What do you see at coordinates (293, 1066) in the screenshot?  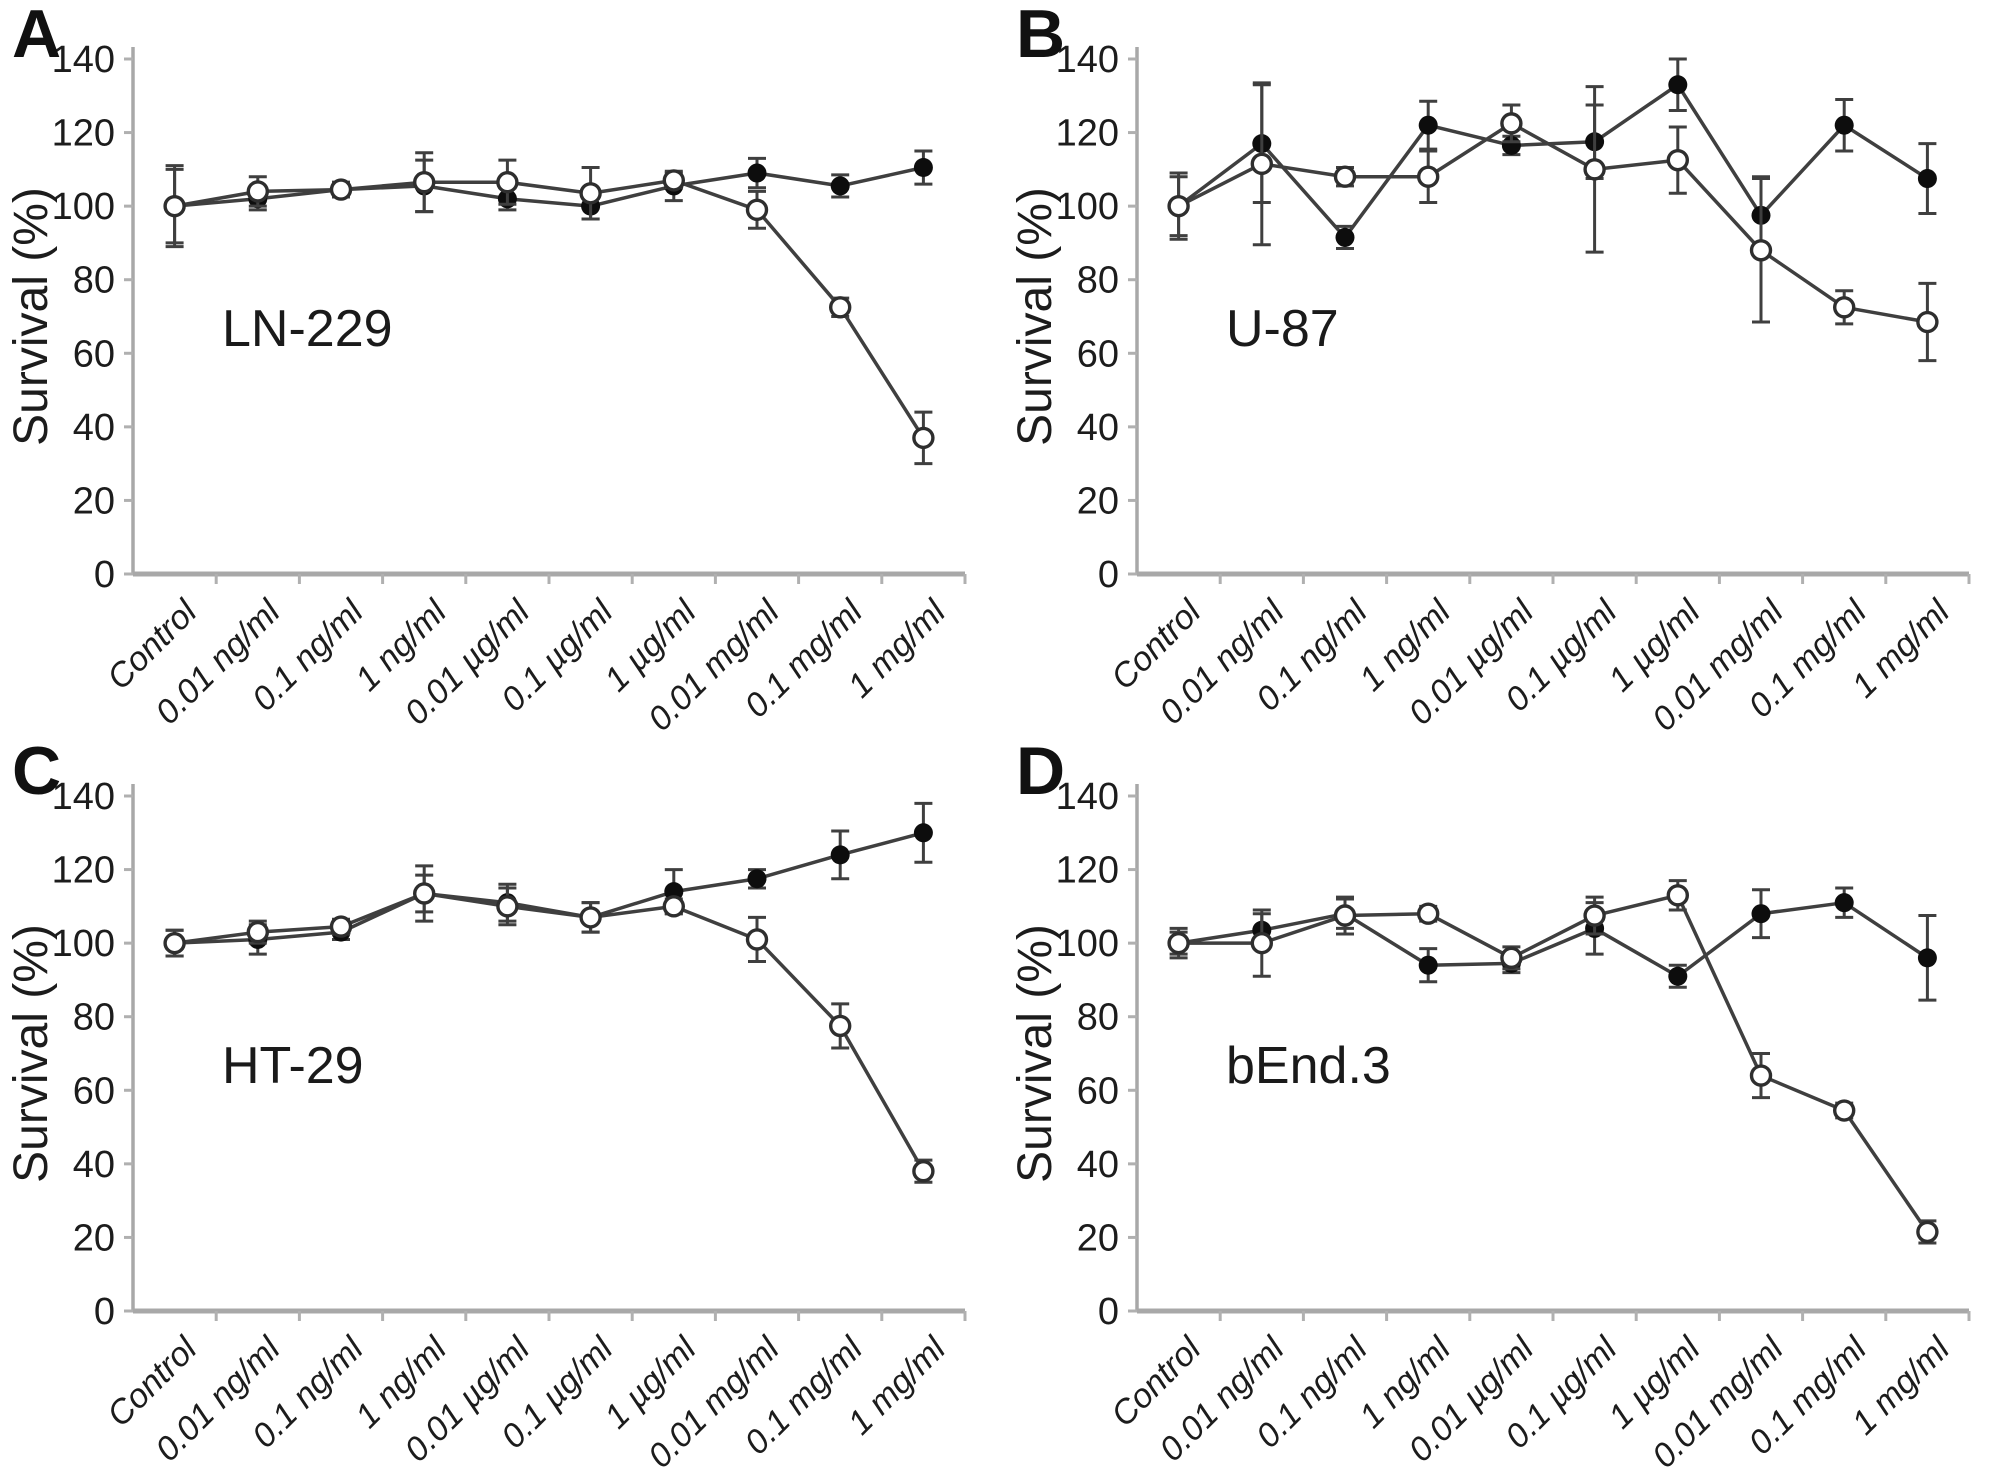 I see `cell-line-label: HT-29` at bounding box center [293, 1066].